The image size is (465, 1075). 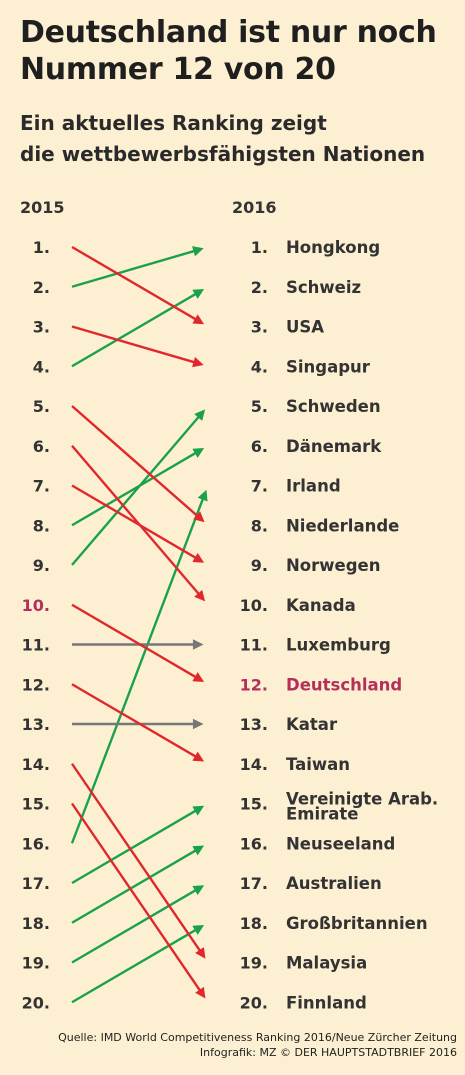 I want to click on country-label: Schweiz, so click(x=323, y=287).